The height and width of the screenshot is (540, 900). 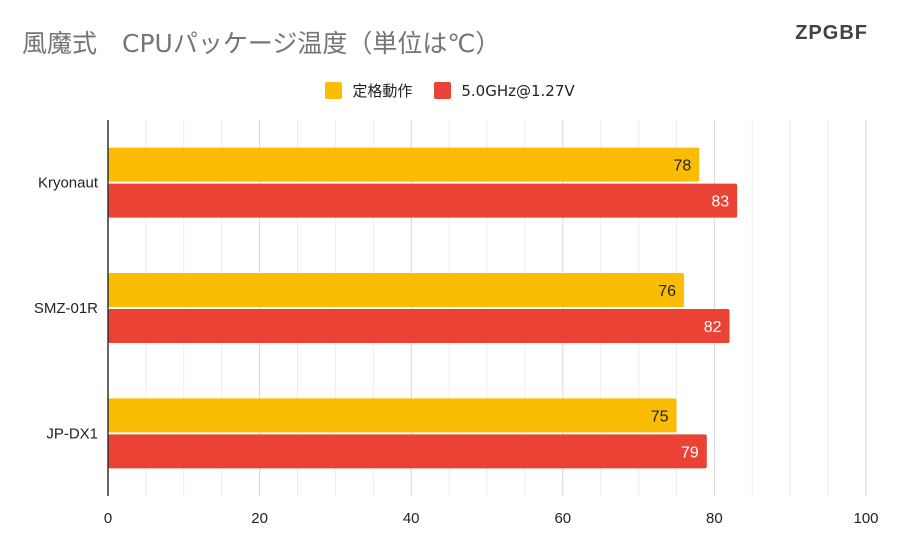 I want to click on x-tick-label: 0, so click(x=108, y=518).